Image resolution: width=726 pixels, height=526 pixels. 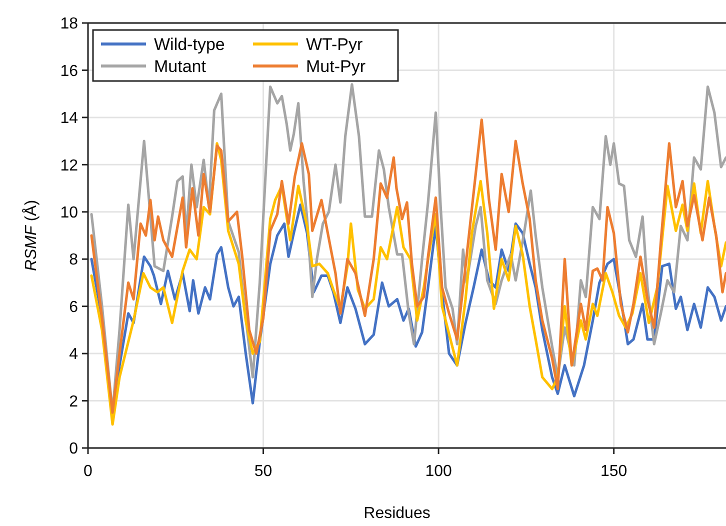 What do you see at coordinates (73, 449) in the screenshot?
I see `y-tick-label: 0` at bounding box center [73, 449].